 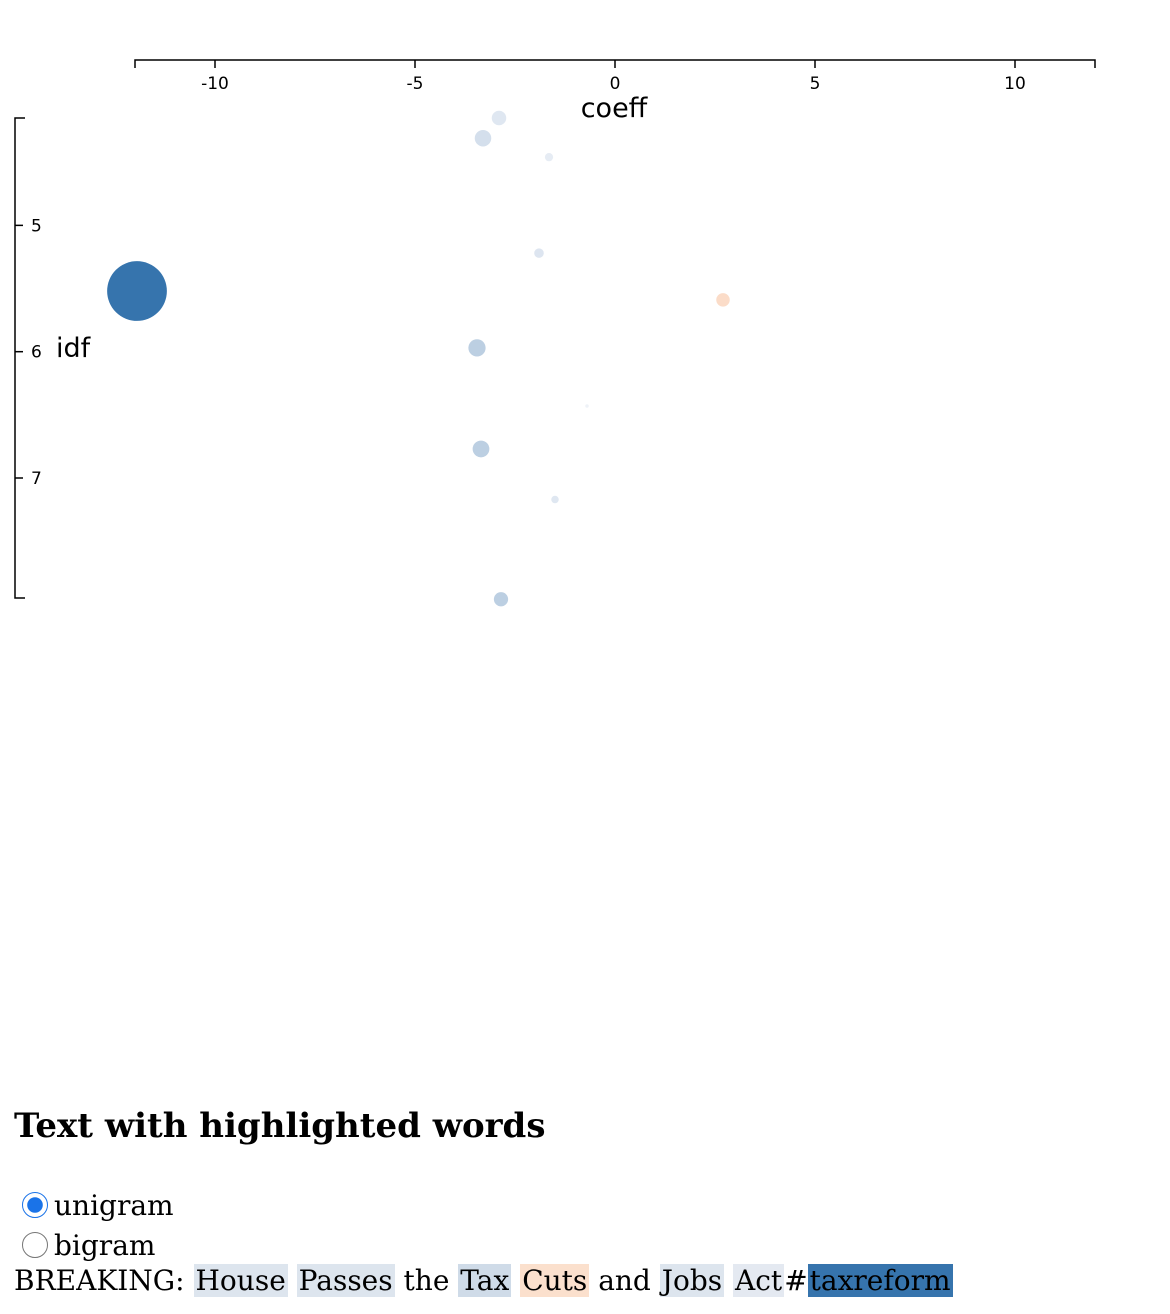 I want to click on section-title: Text with highlighted words, so click(x=280, y=1126).